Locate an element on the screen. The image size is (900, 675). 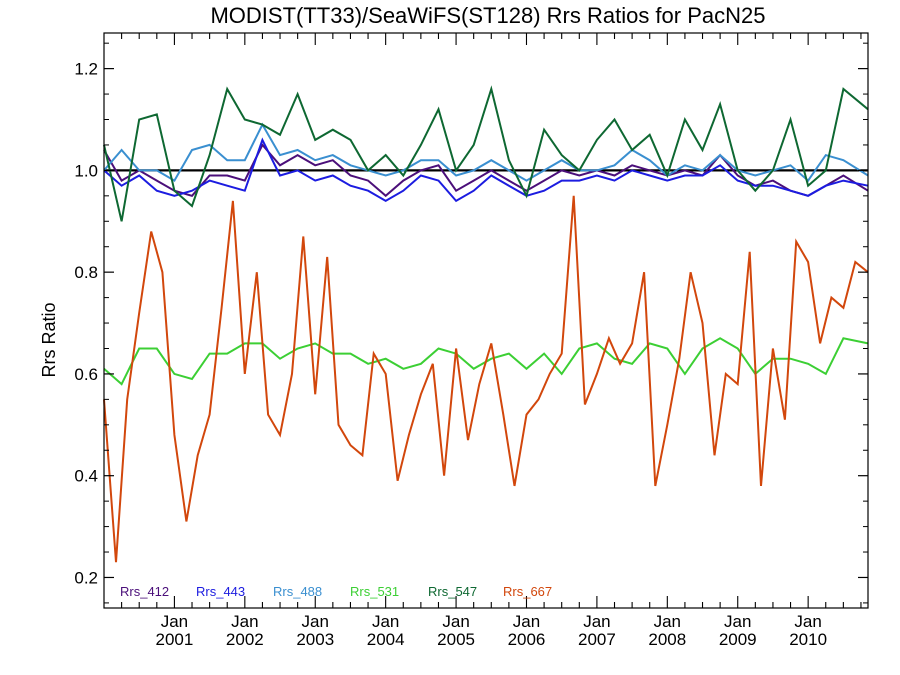
y-tick-label: 0.8 is located at coordinates (86, 272).